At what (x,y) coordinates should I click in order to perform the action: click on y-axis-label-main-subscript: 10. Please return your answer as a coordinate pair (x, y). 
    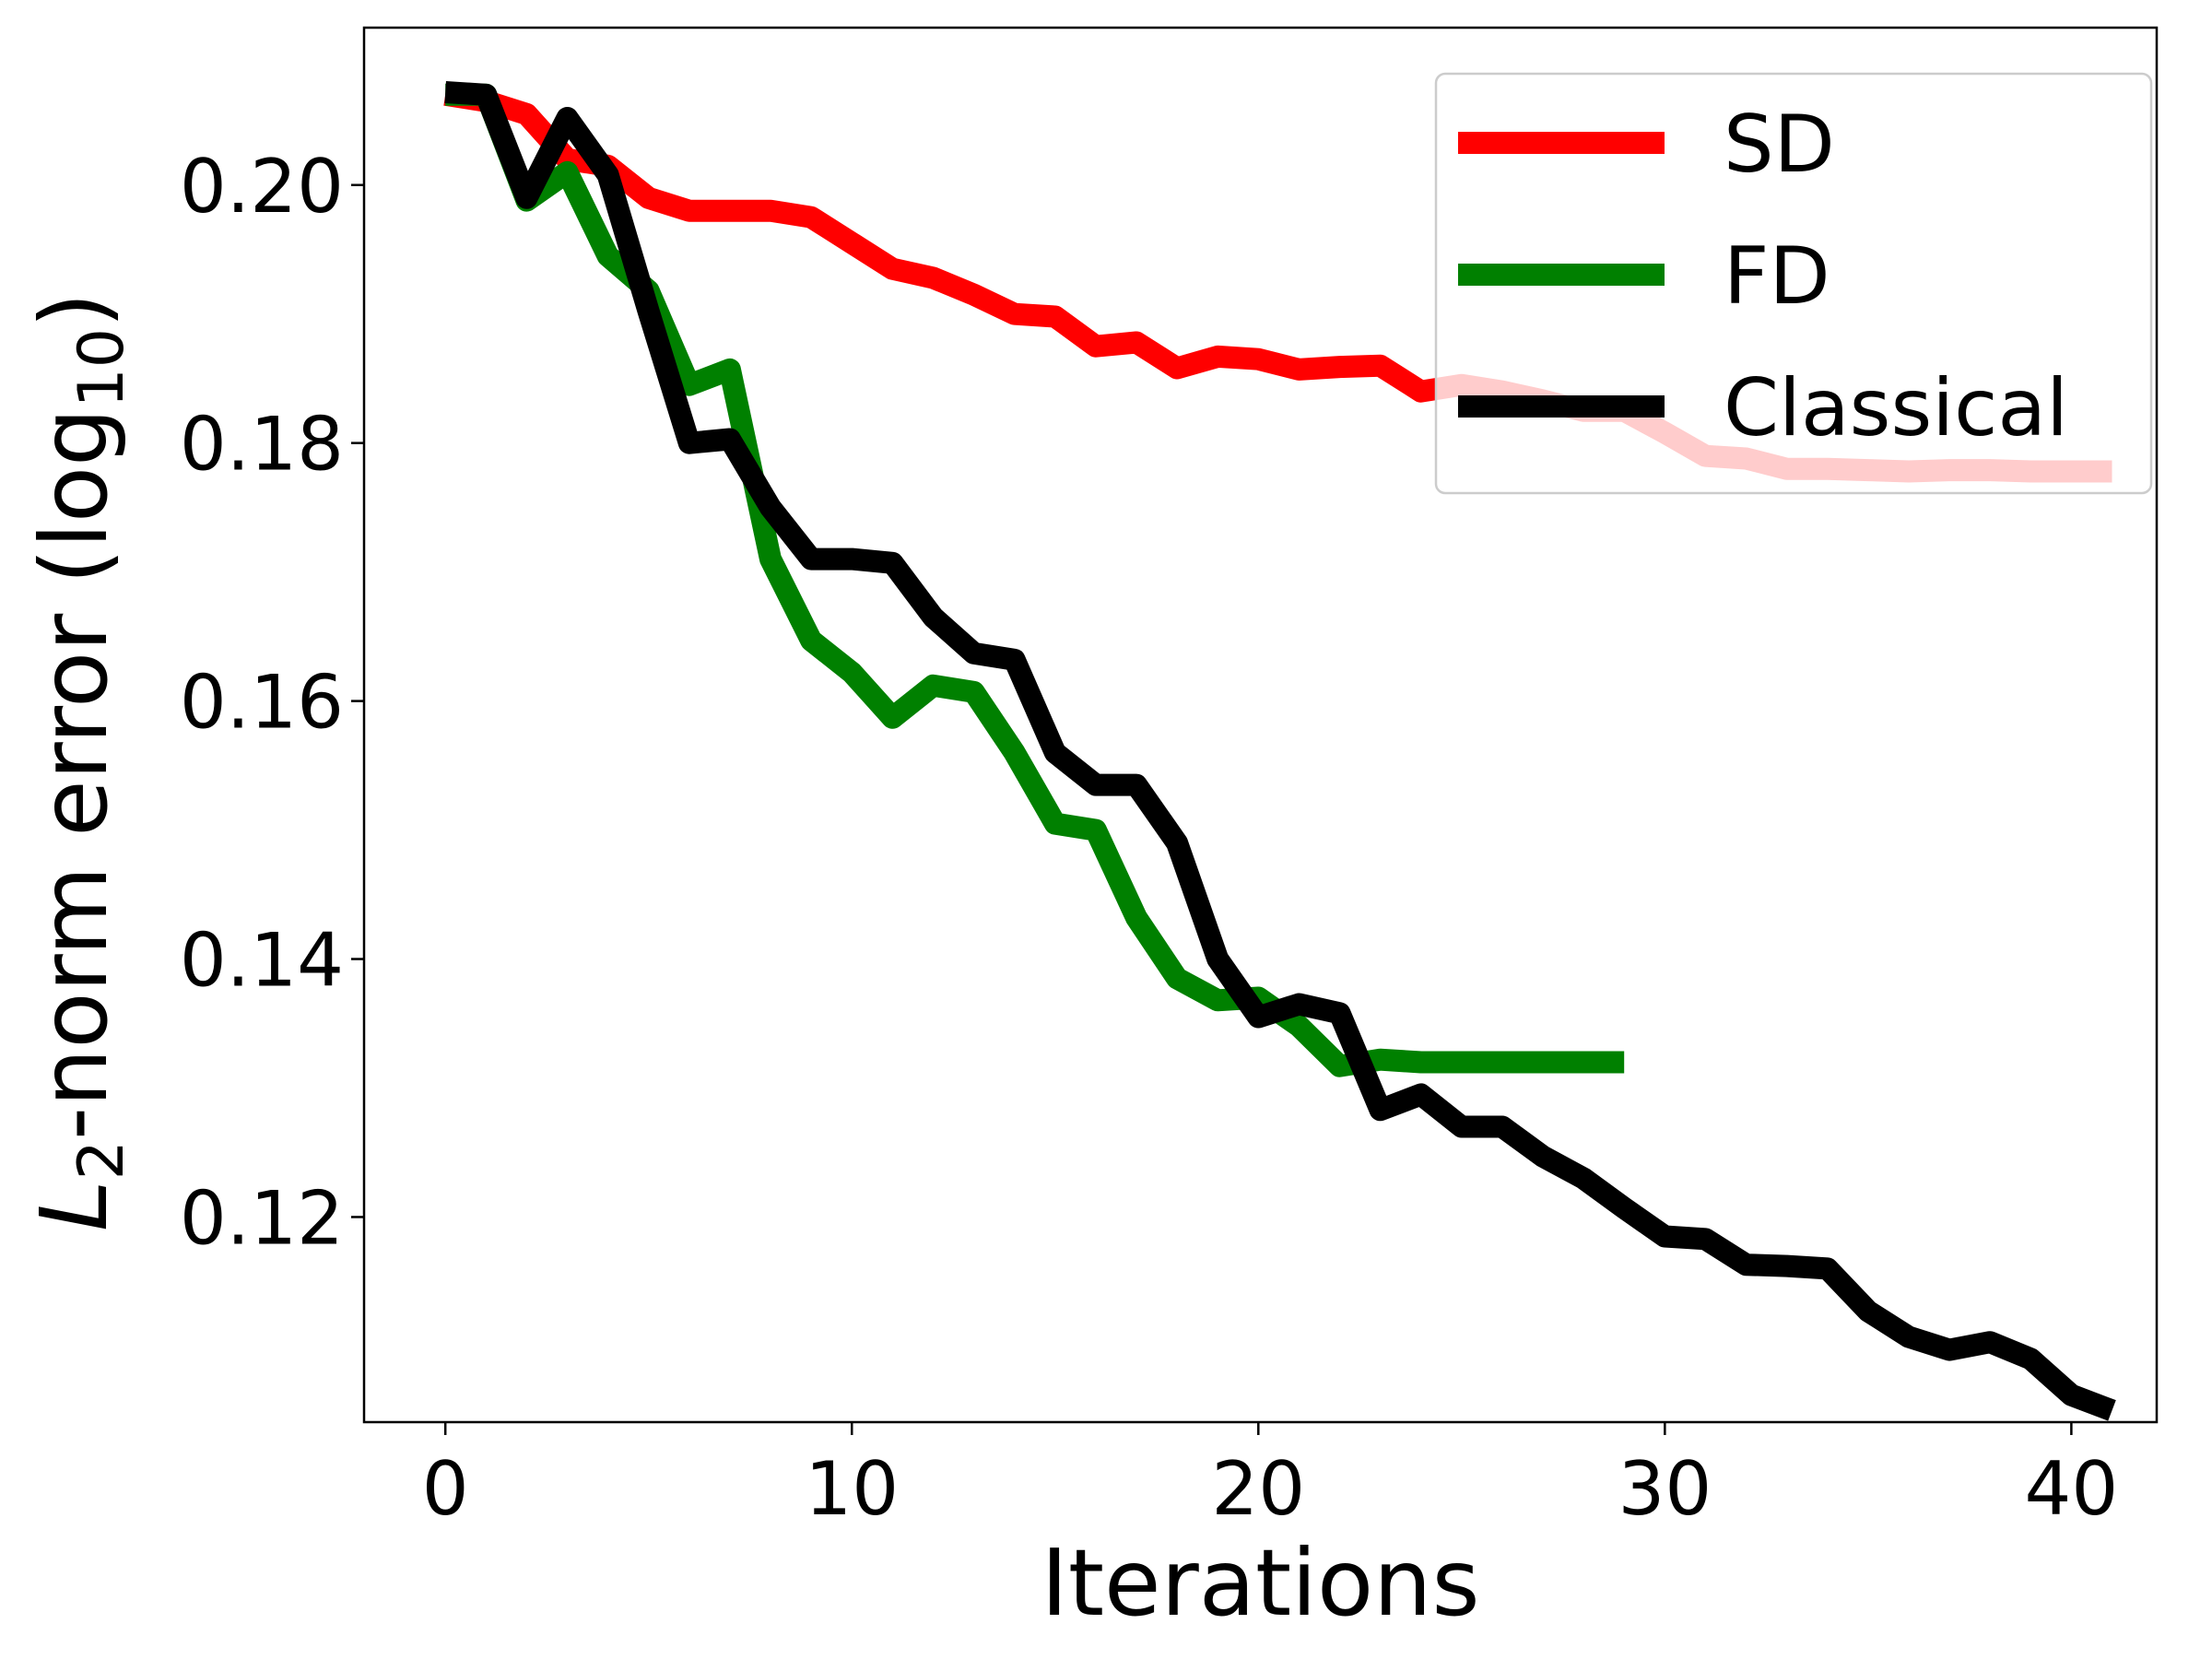
    Looking at the image, I should click on (101, 368).